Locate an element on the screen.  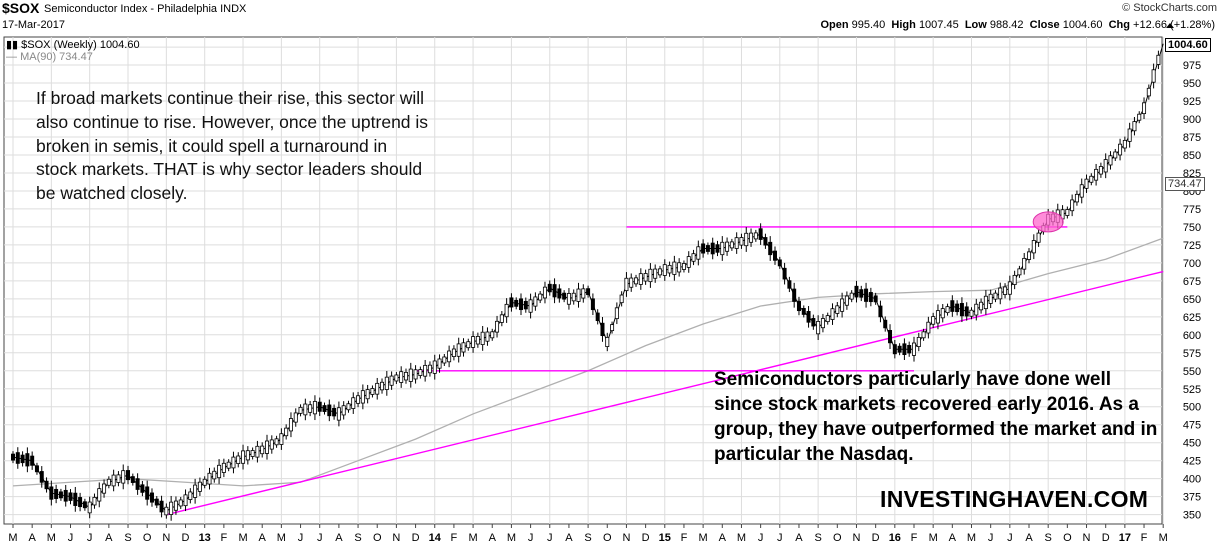
symbol-title: $SOX is located at coordinates (21, 8).